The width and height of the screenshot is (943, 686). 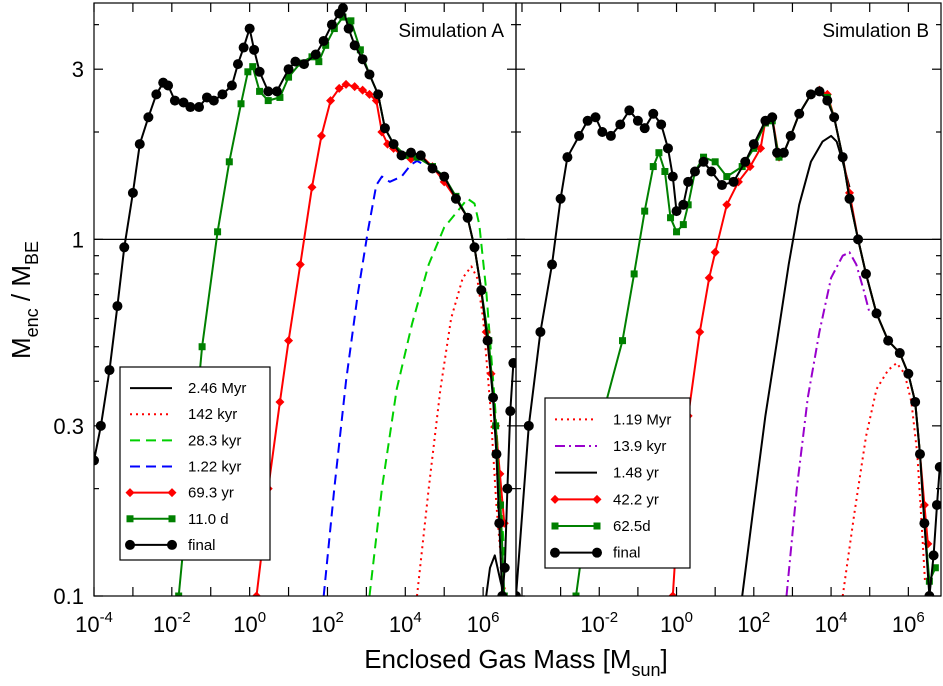 What do you see at coordinates (405, 623) in the screenshot?
I see `x-tick-label: 10⁴` at bounding box center [405, 623].